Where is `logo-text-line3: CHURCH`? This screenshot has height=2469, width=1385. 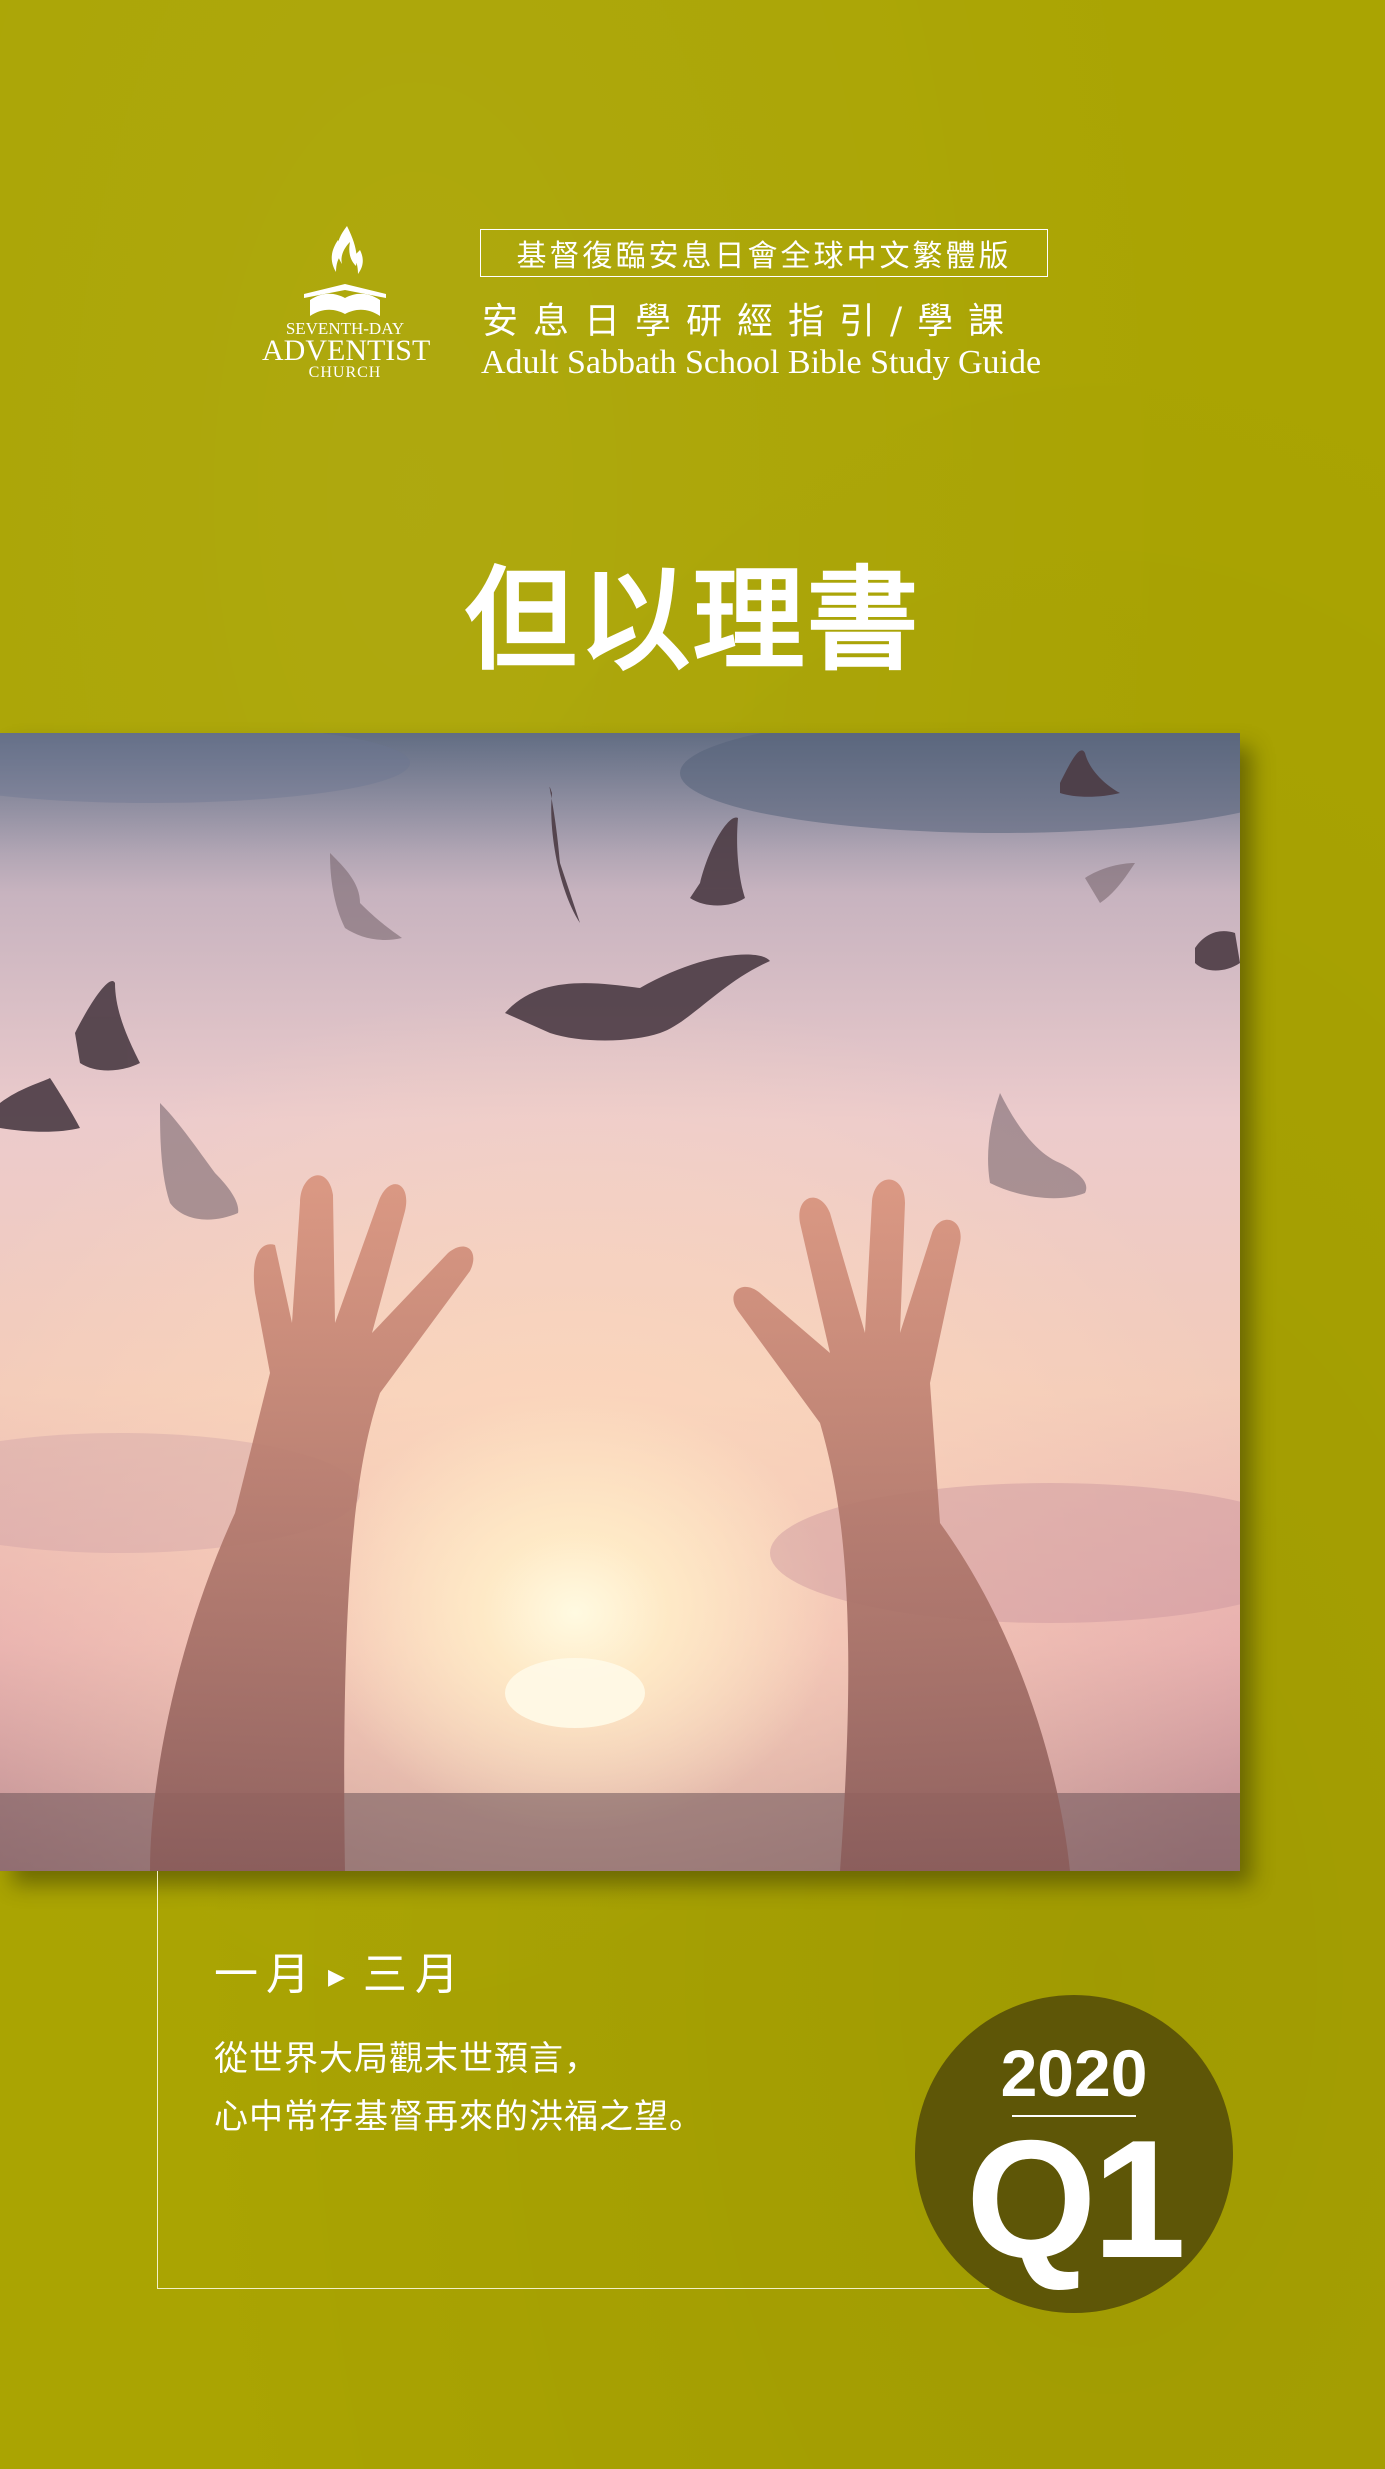
logo-text-line3: CHURCH is located at coordinates (345, 372).